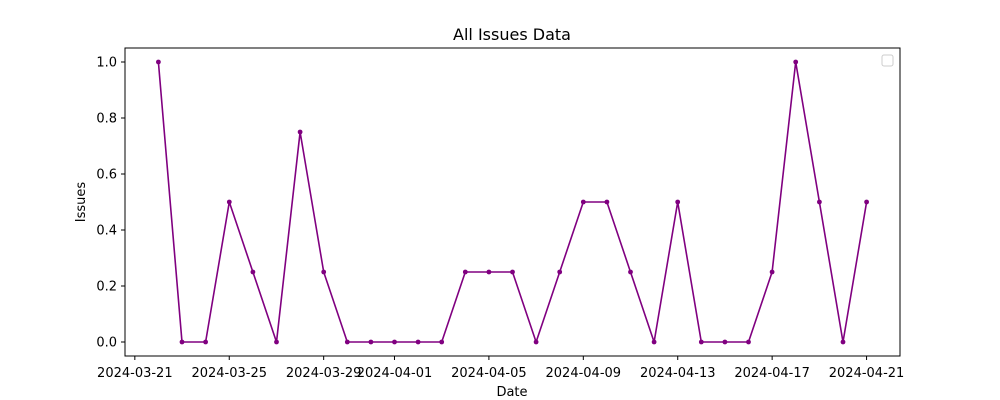 Image resolution: width=1000 pixels, height=400 pixels. I want to click on chart-title: All Issues Data, so click(512, 34).